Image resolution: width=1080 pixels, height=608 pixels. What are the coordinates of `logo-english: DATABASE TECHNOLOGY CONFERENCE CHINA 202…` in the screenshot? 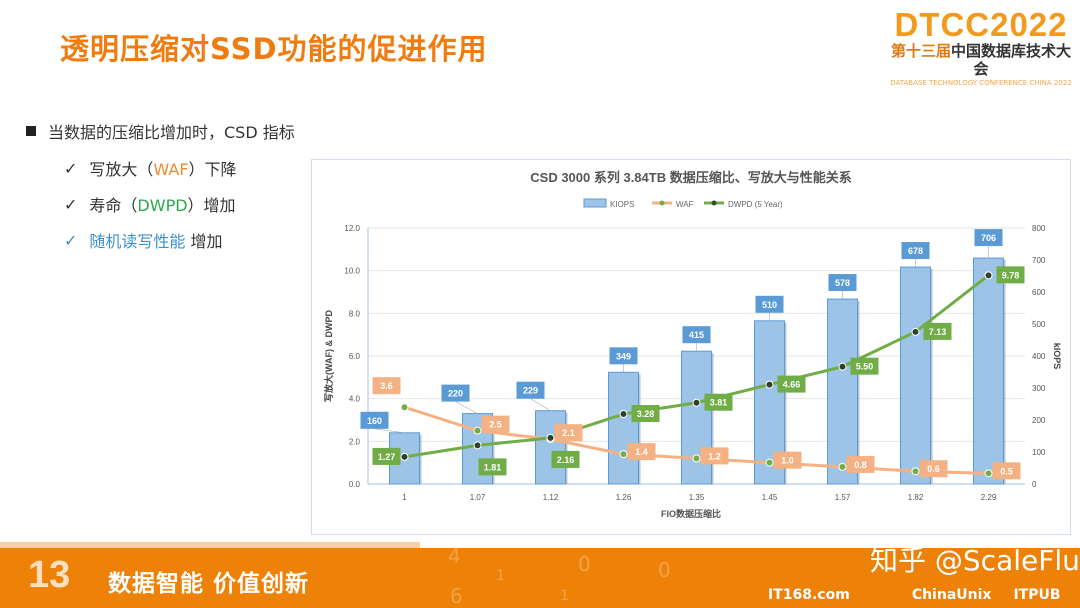 It's located at (981, 83).